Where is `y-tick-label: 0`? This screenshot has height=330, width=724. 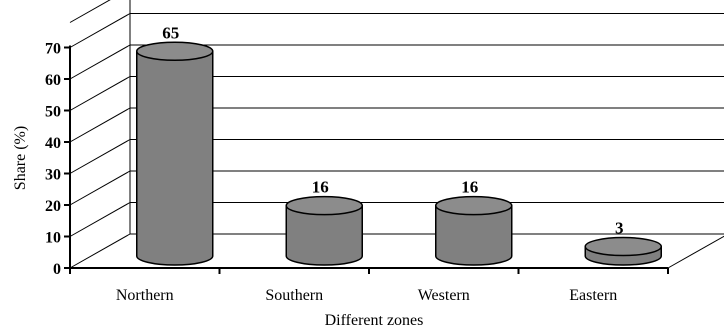 y-tick-label: 0 is located at coordinates (57, 269).